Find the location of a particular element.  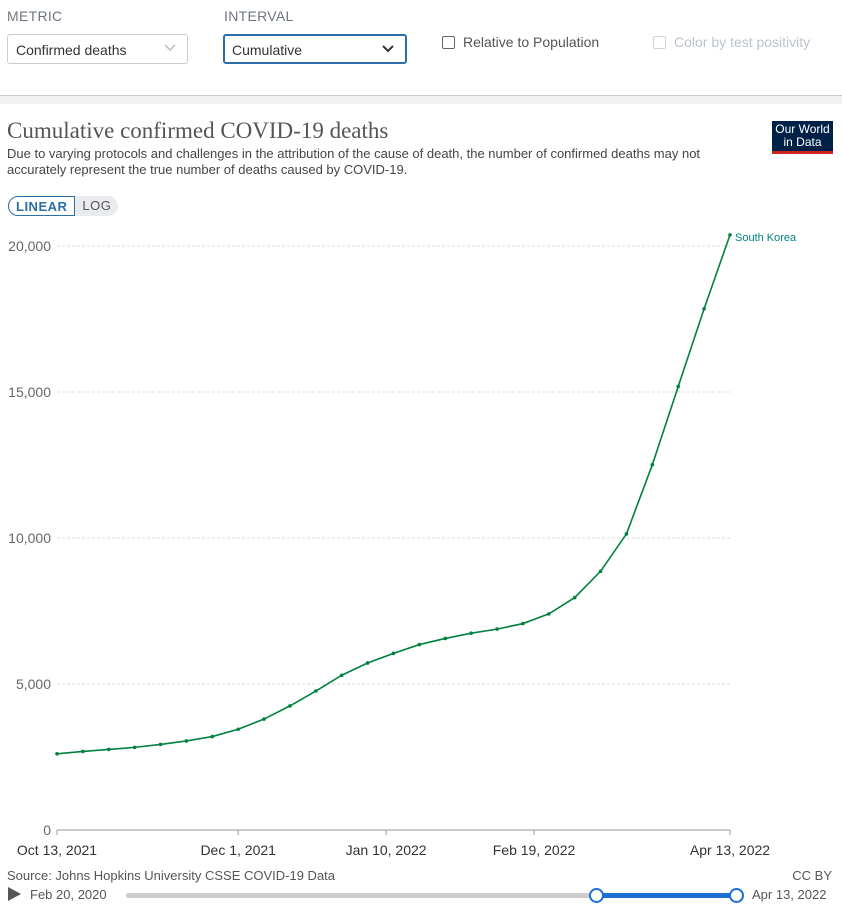

timeline: Feb 20, 2020 Apr 13, 2022 is located at coordinates (421, 895).